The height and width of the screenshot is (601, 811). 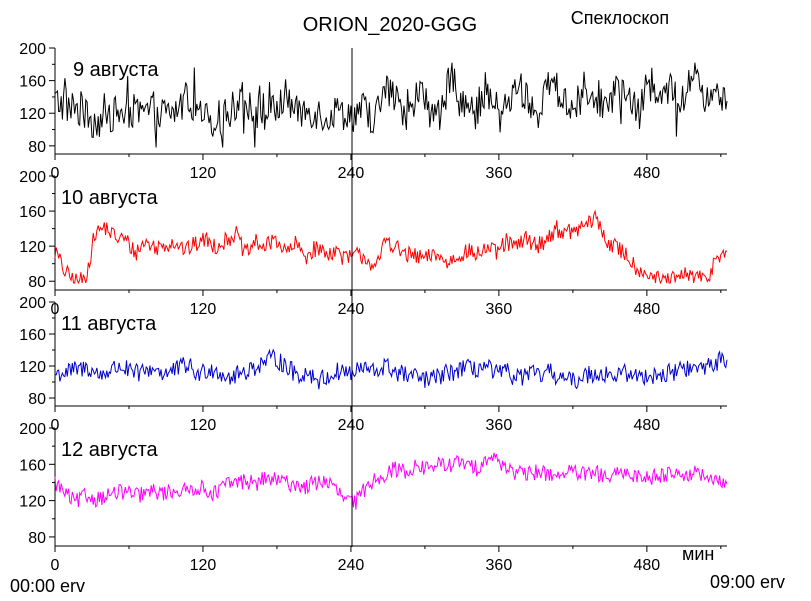 What do you see at coordinates (110, 450) in the screenshot?
I see `panel-label: 12 августа` at bounding box center [110, 450].